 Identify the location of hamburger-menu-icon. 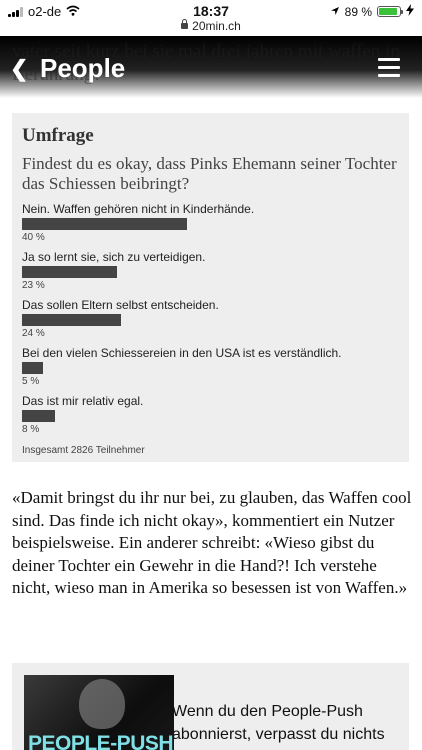
(389, 67).